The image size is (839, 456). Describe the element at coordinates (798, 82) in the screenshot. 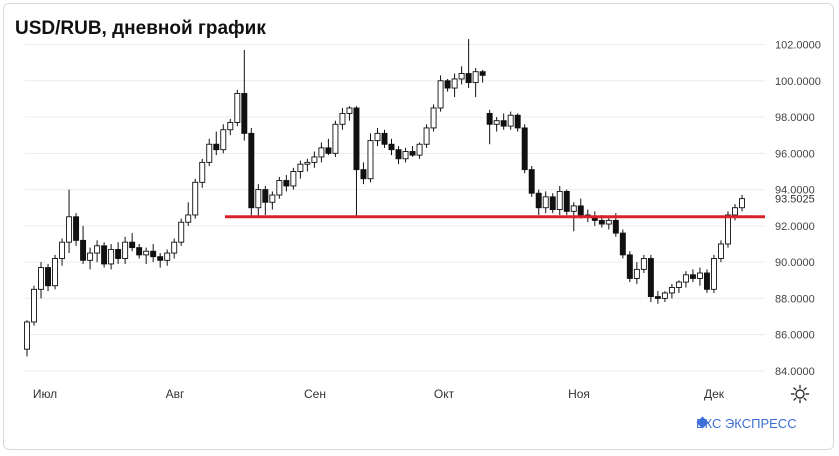

I see `y-tick-label: 100.0000` at that location.